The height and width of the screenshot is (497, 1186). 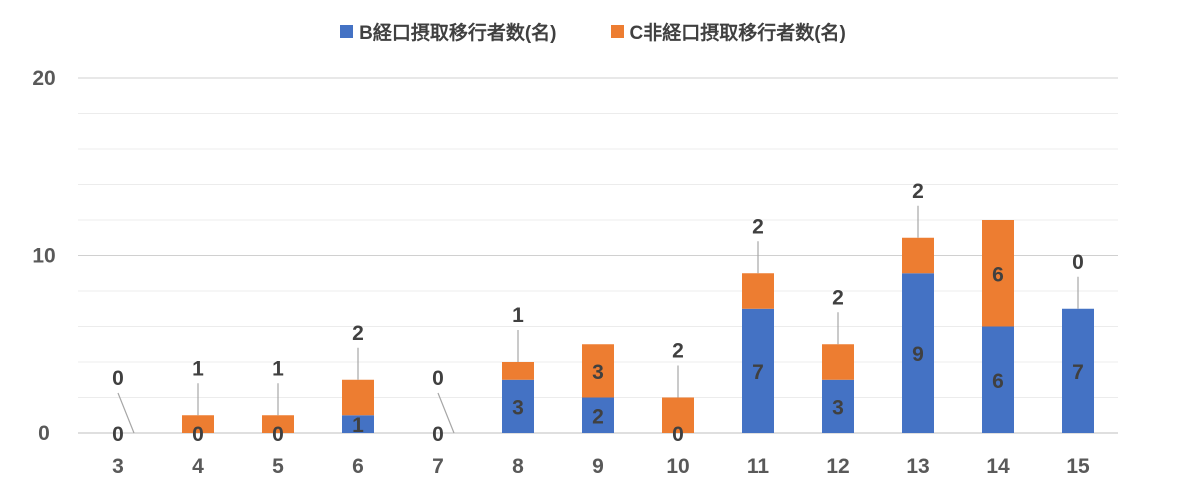 What do you see at coordinates (917, 466) in the screenshot?
I see `x-tick-label: 13` at bounding box center [917, 466].